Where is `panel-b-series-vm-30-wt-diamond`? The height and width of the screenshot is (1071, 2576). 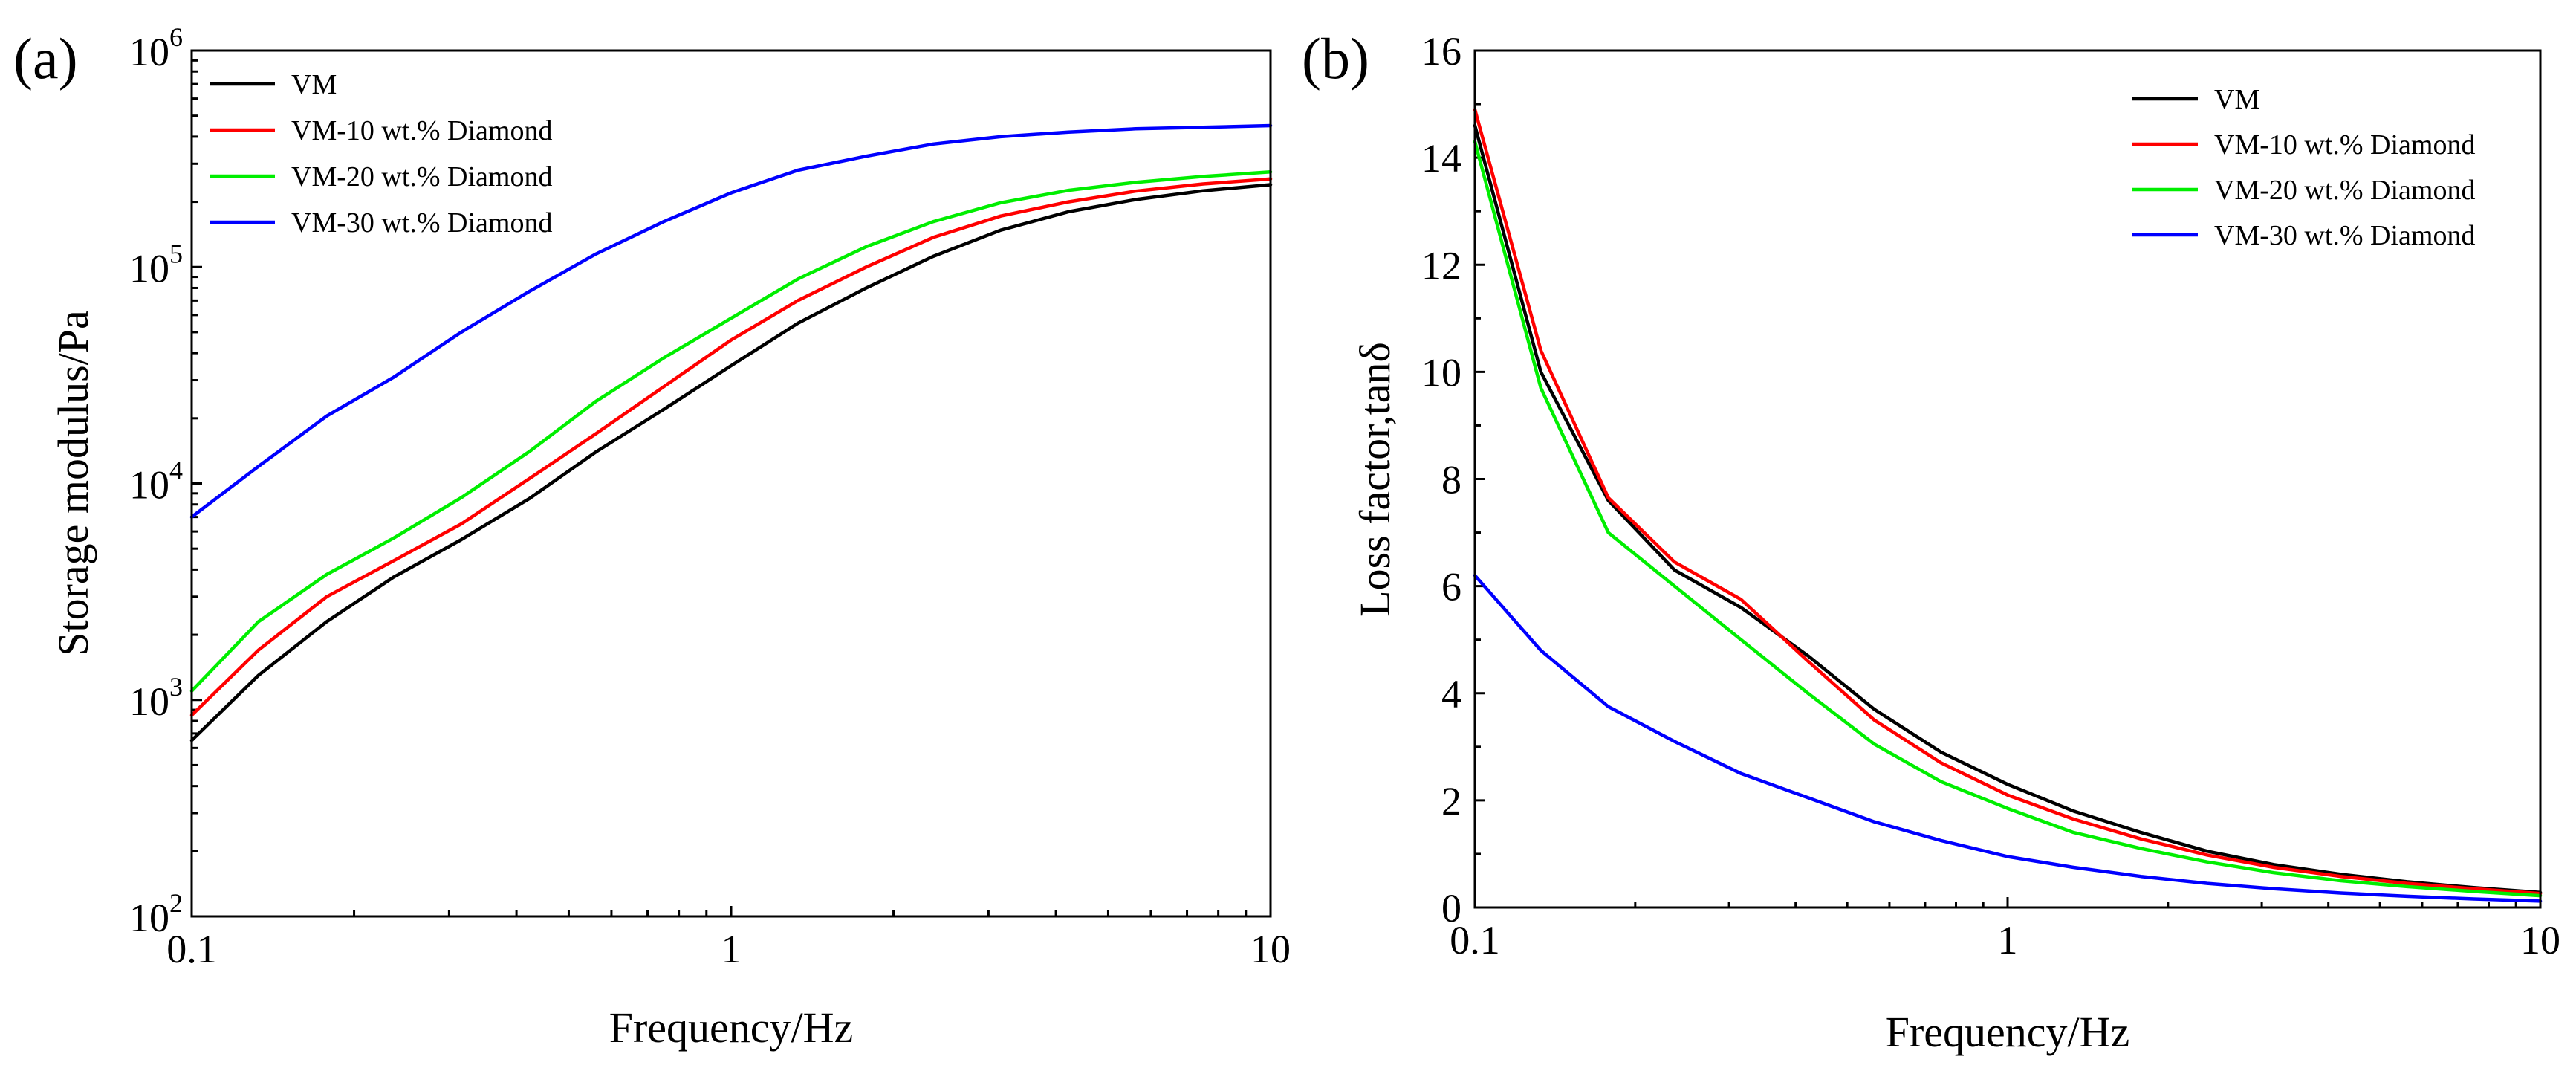
panel-b-series-vm-30-wt-diamond is located at coordinates (2008, 738).